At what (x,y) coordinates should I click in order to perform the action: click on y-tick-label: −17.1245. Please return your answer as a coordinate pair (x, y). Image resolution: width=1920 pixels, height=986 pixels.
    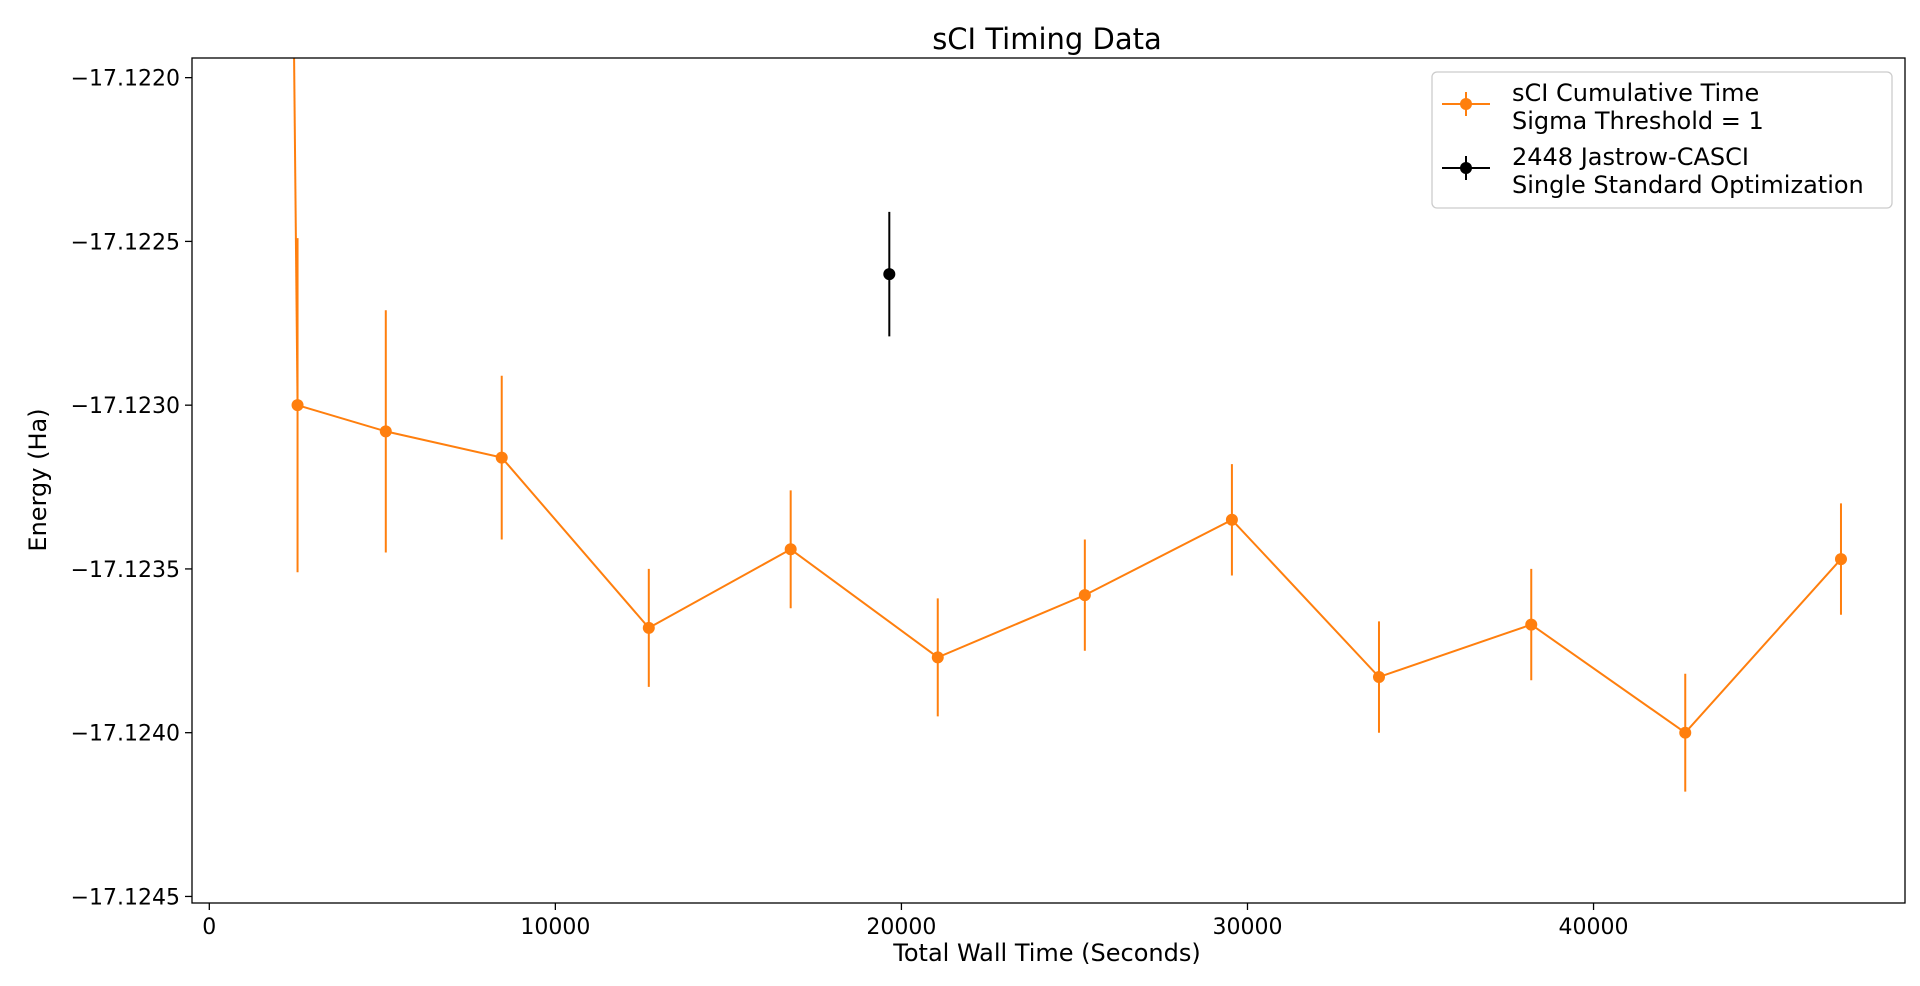
    Looking at the image, I should click on (125, 897).